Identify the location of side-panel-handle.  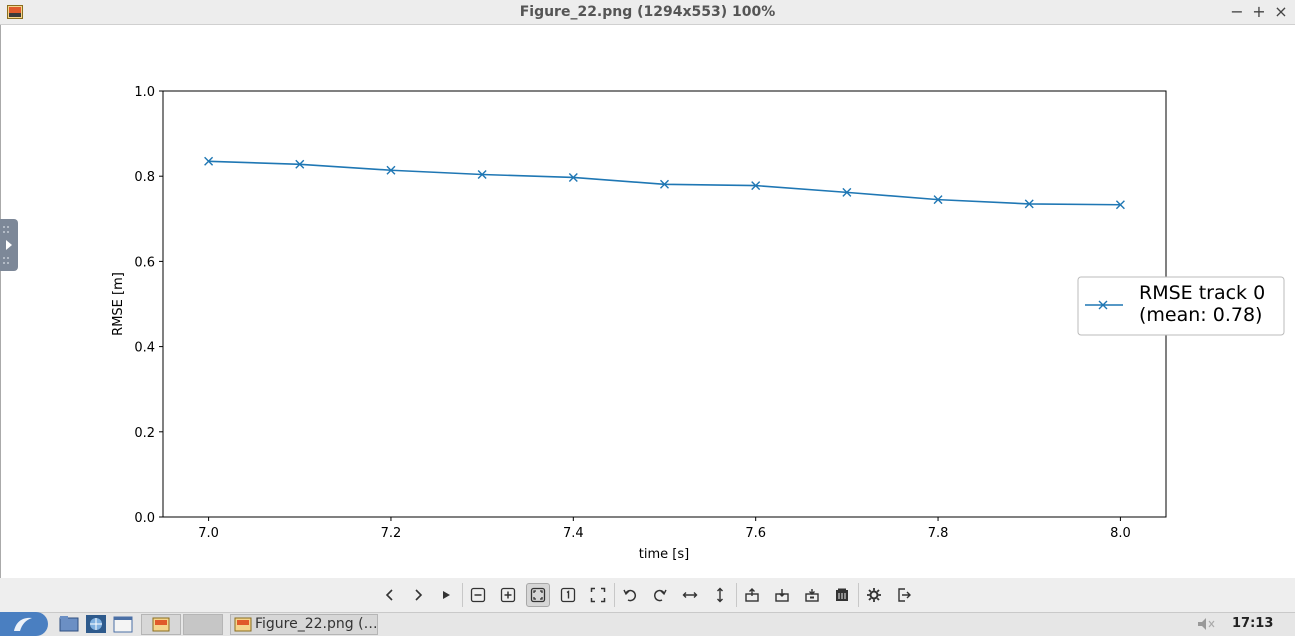
(9, 245).